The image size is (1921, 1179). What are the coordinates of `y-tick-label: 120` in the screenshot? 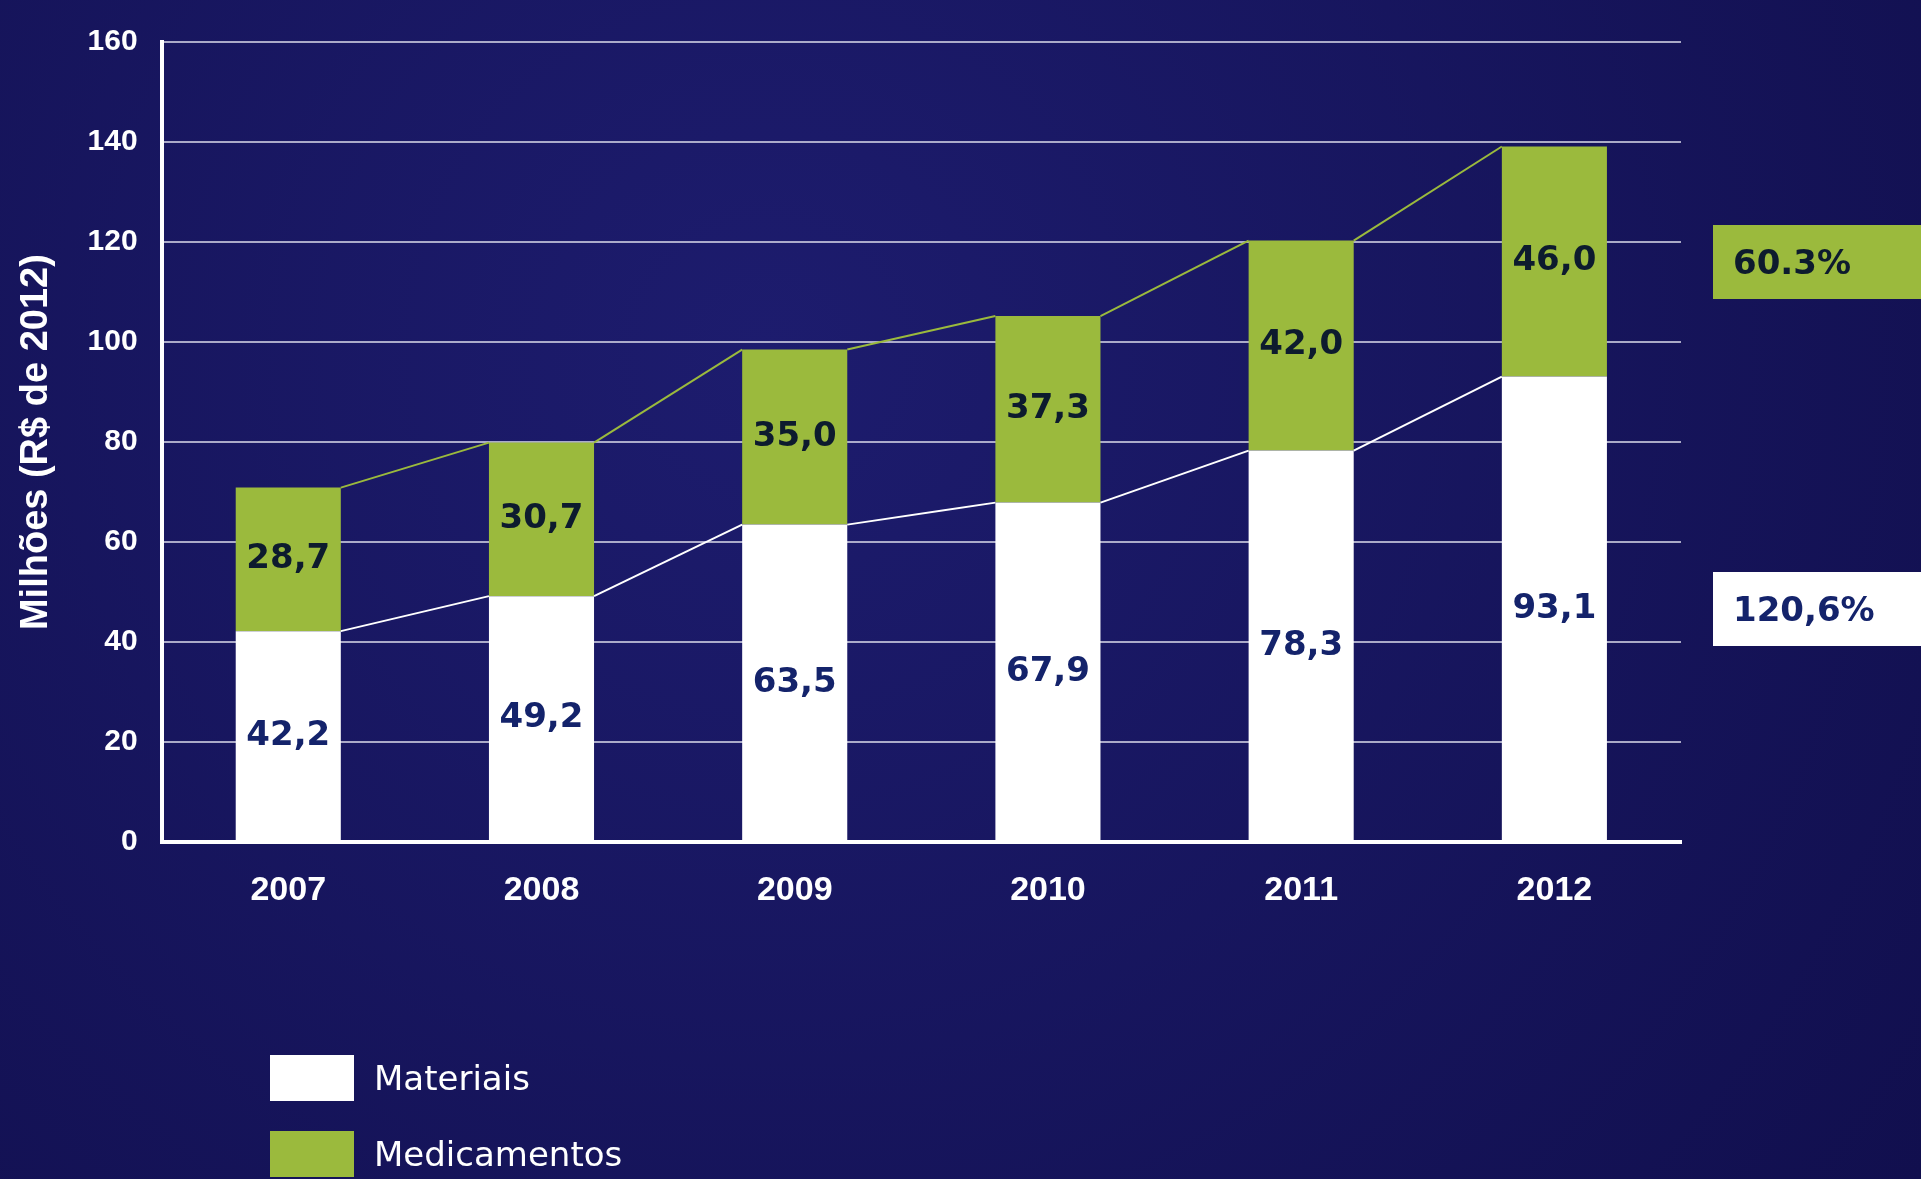 It's located at (112, 240).